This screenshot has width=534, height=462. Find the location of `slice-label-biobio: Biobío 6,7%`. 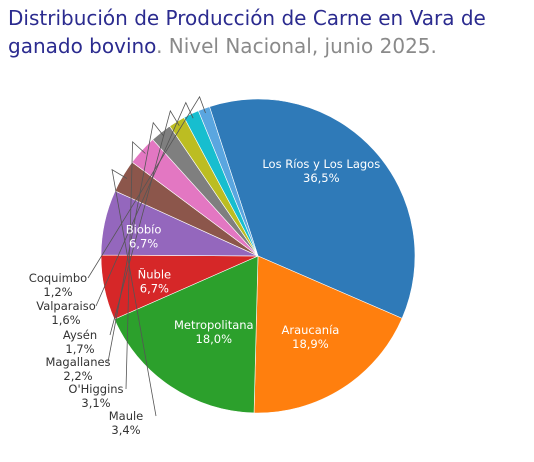

slice-label-biobio: Biobío 6,7% is located at coordinates (144, 237).